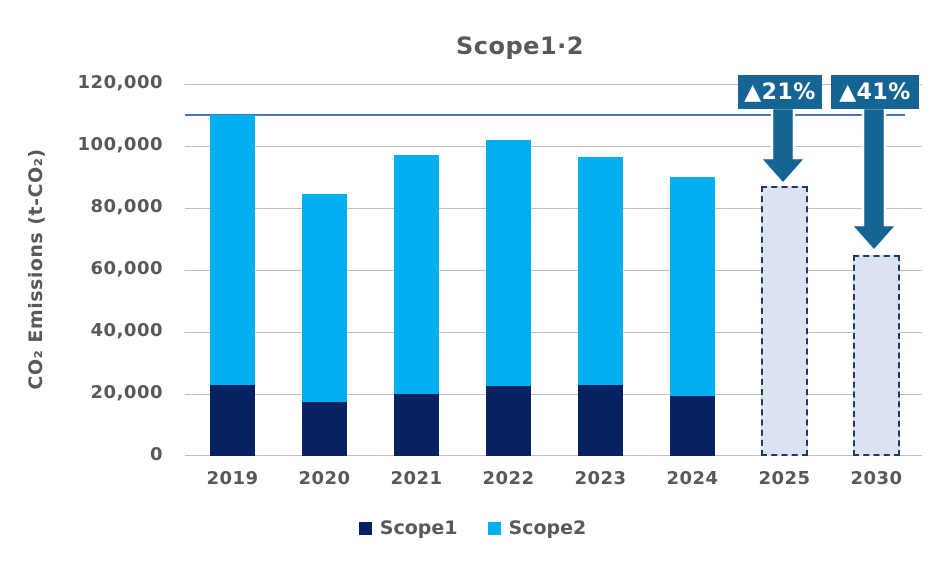  I want to click on bar-2024-scope1, so click(692, 425).